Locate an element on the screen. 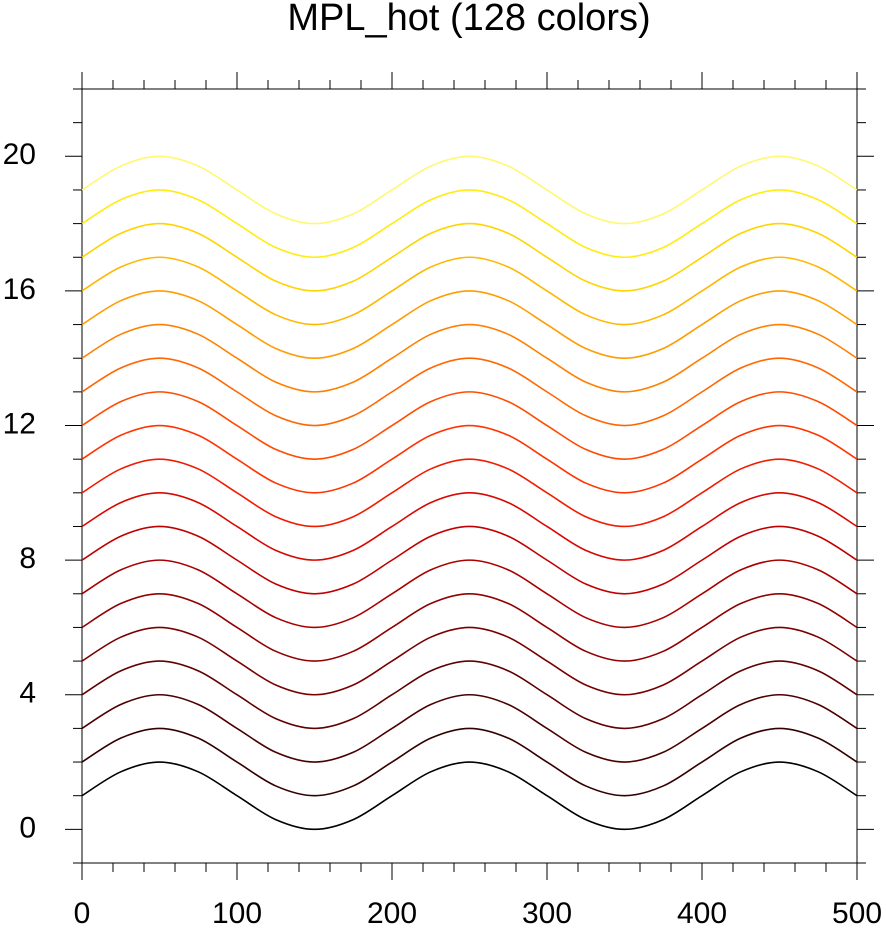 The width and height of the screenshot is (886, 935). y-tick-label: 16 is located at coordinates (19, 289).